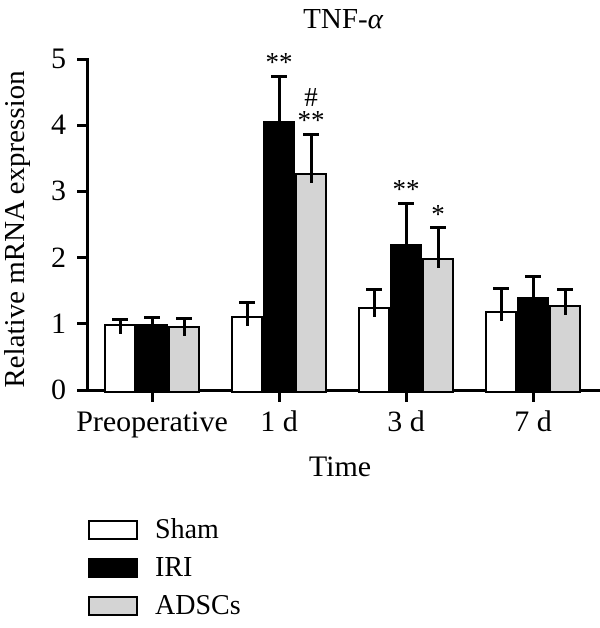  Describe the element at coordinates (247, 314) in the screenshot. I see `error-bar-sham-1d` at that location.